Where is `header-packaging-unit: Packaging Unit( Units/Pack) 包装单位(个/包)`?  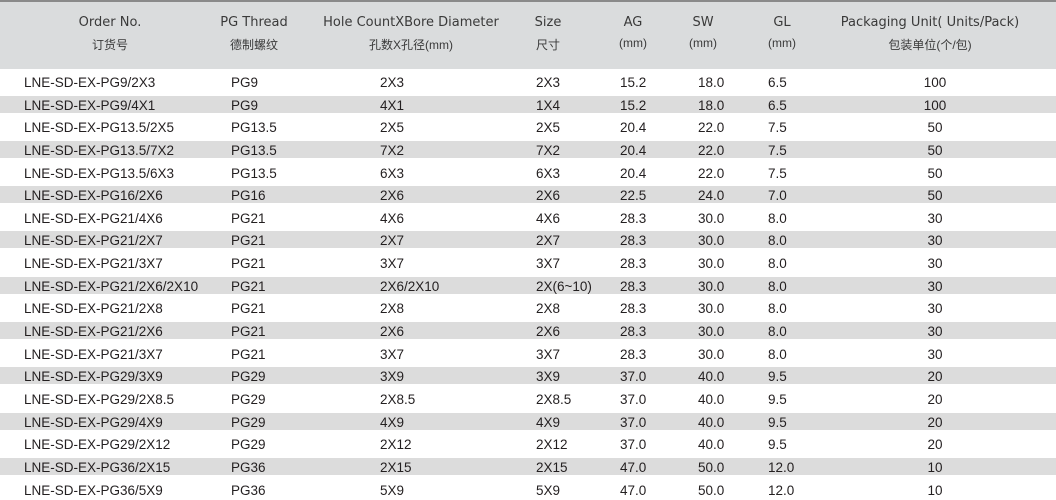
header-packaging-unit: Packaging Unit( Units/Pack) 包装单位(个/包) is located at coordinates (930, 34).